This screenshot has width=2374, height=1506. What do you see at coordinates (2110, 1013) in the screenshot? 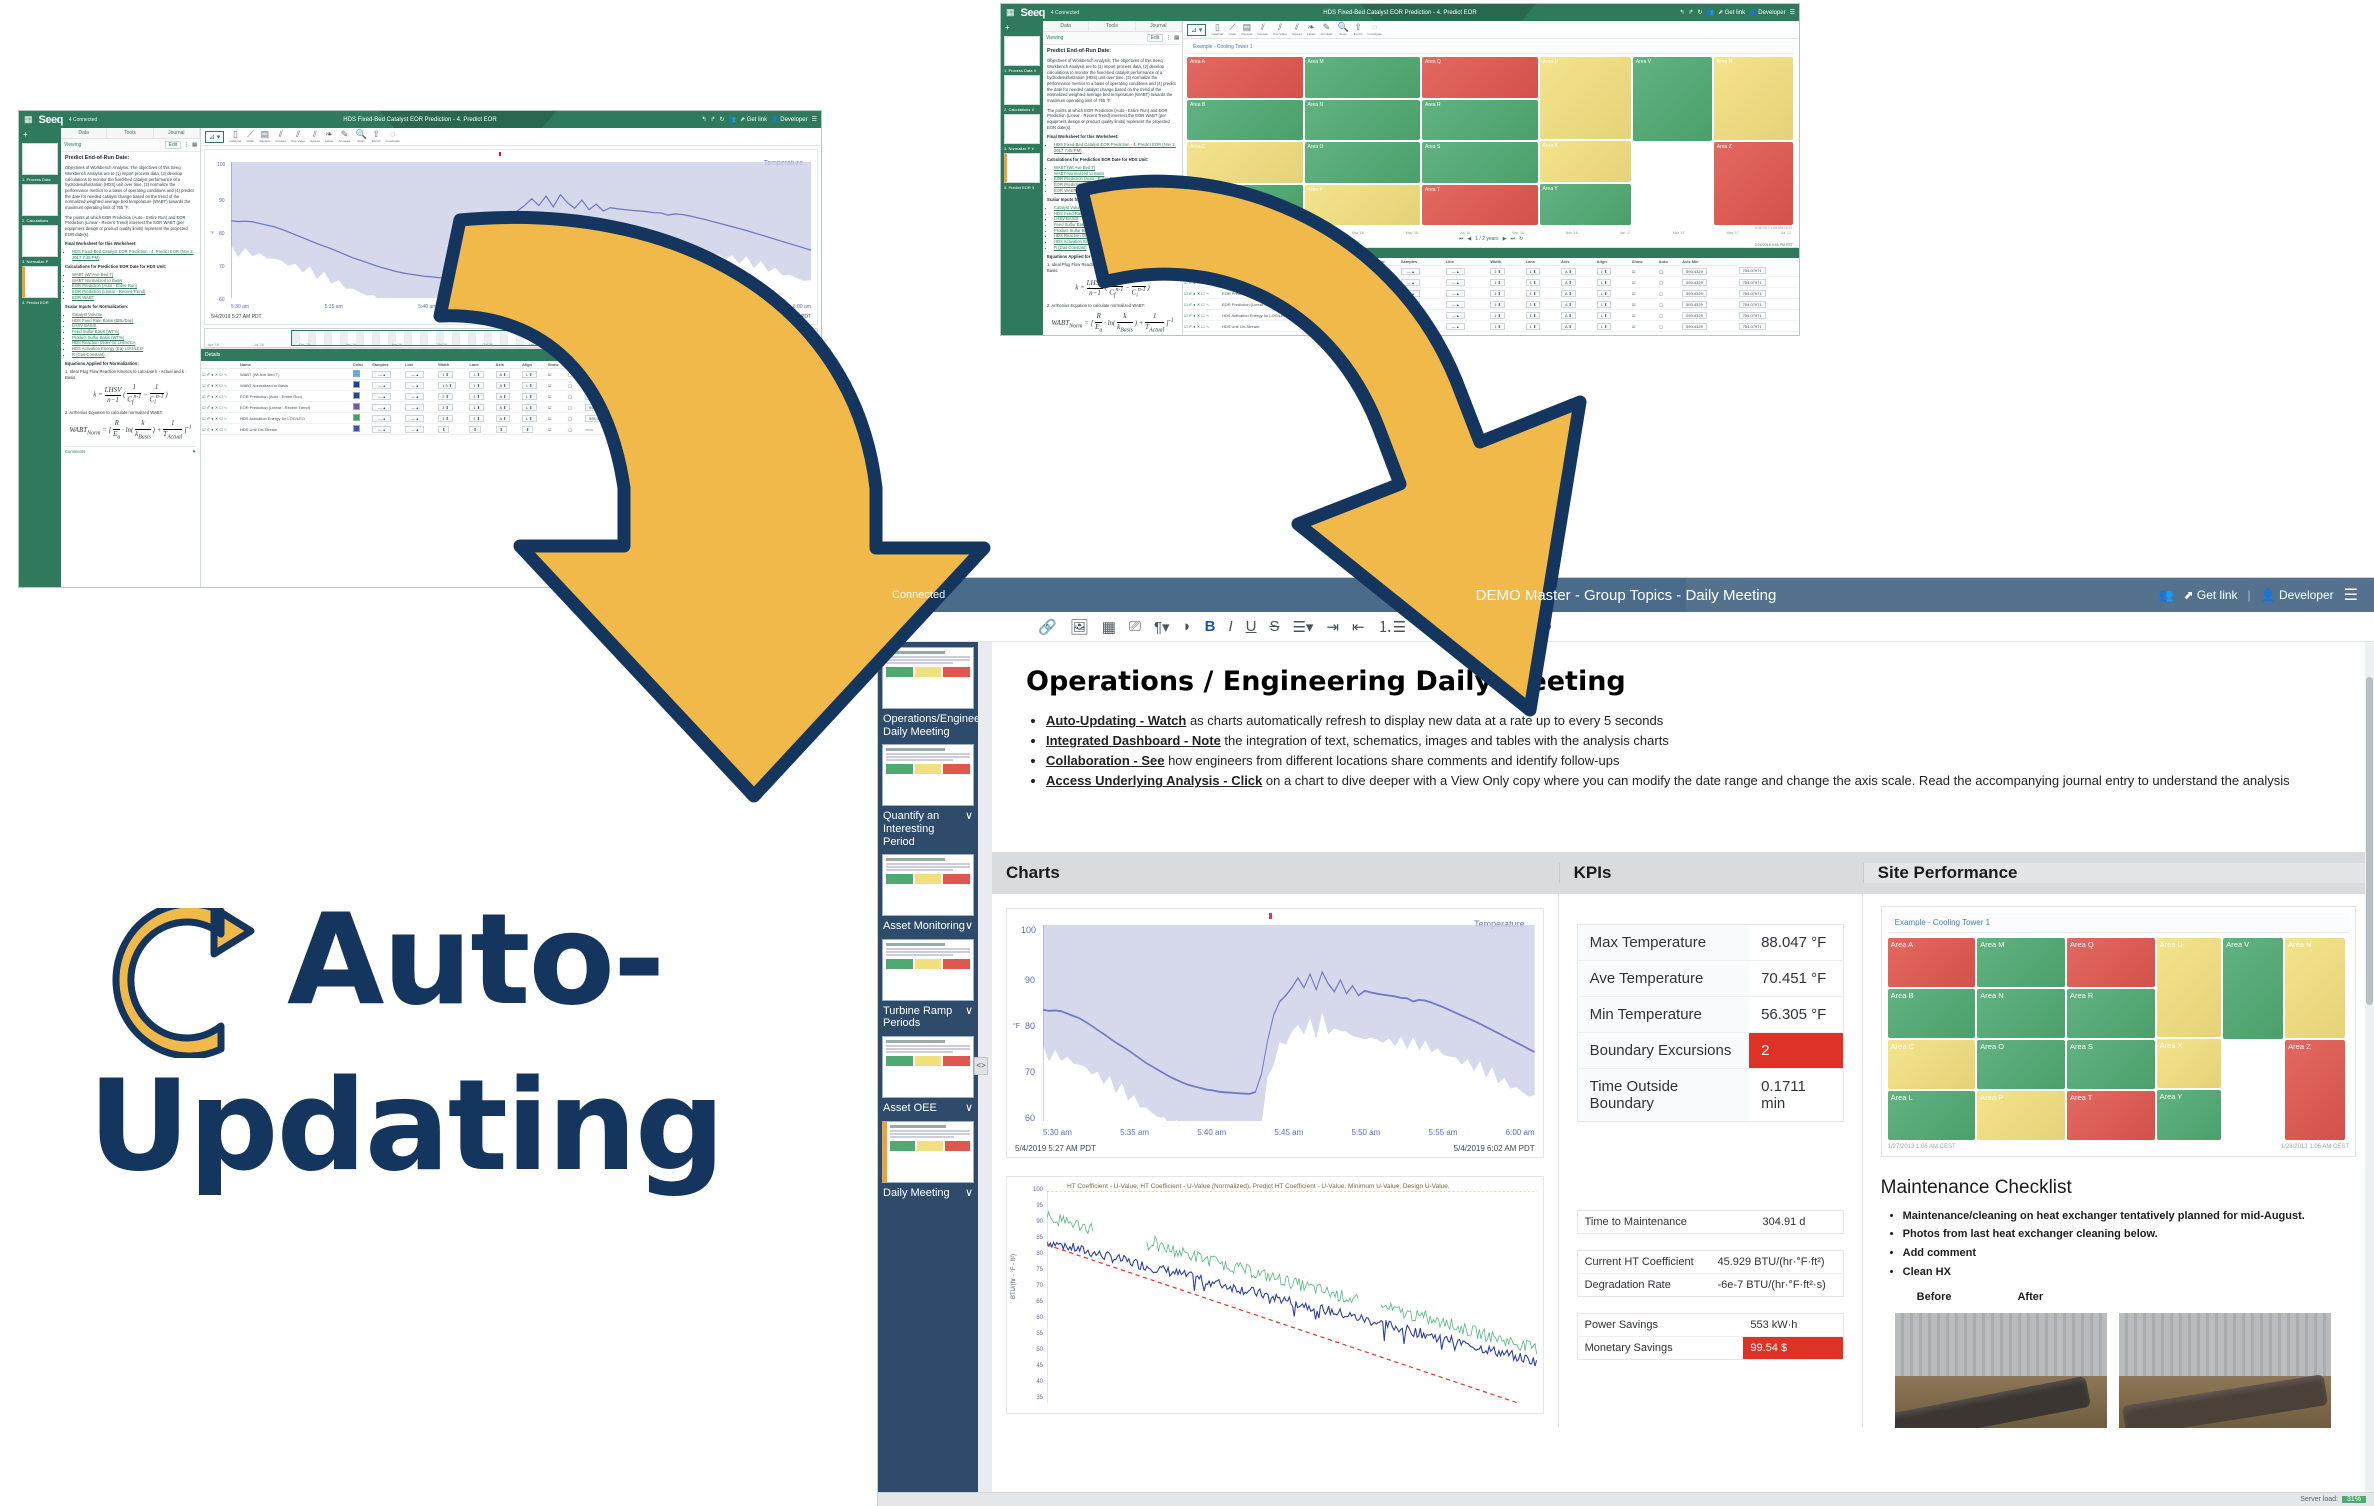
I see `treemap-cell: Area R` at bounding box center [2110, 1013].